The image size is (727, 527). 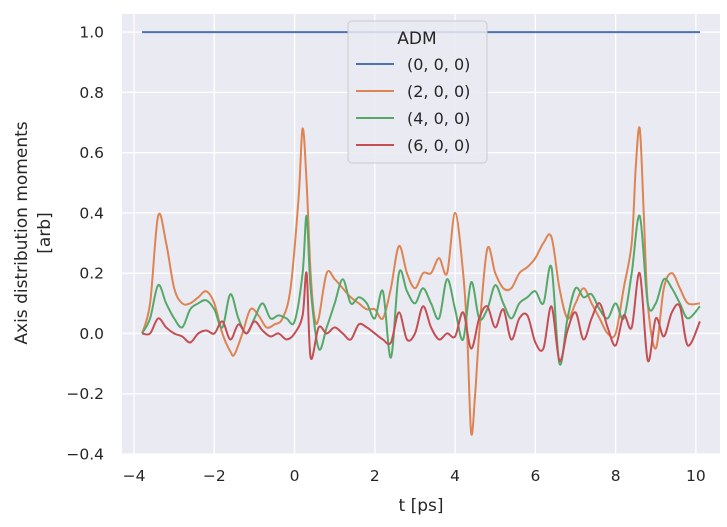 I want to click on legend: ADM (0, 0, 0) (2, 0, 0) (4, 0, 0) (6, 0, 0), so click(x=417, y=92).